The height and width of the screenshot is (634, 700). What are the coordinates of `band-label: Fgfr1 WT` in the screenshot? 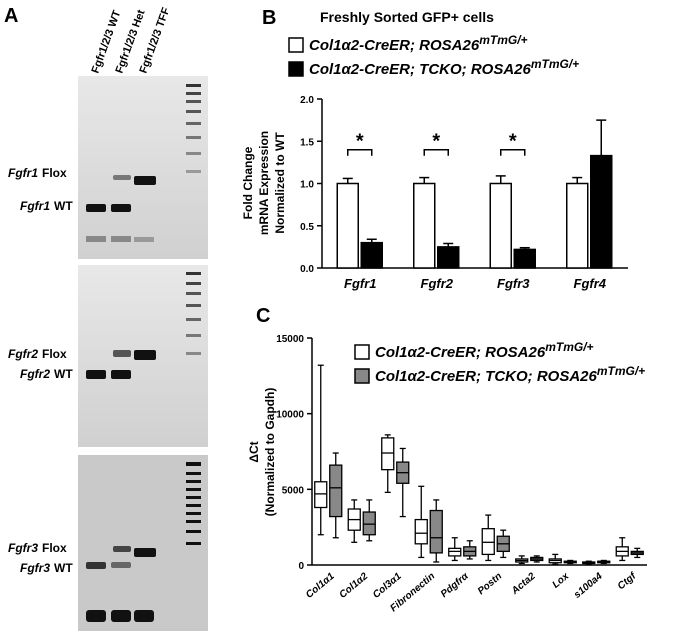 It's located at (46, 206).